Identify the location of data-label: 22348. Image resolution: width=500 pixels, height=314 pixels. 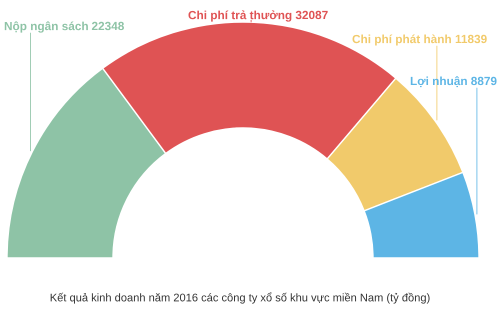
(108, 26).